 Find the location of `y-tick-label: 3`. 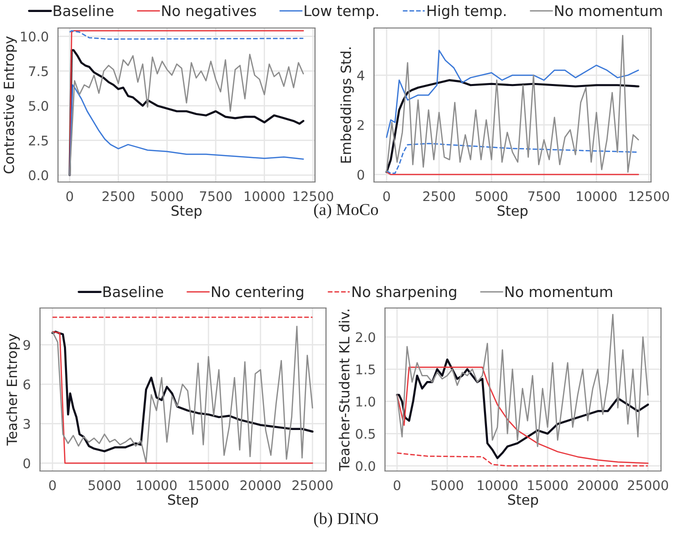

y-tick-label: 3 is located at coordinates (27, 423).